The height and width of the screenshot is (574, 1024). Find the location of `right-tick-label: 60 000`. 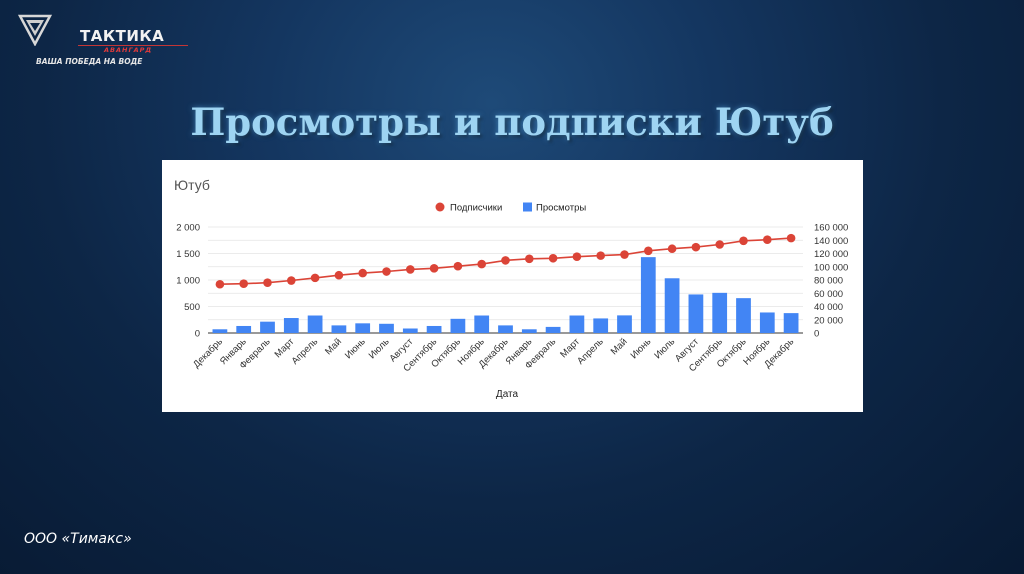

right-tick-label: 60 000 is located at coordinates (828, 294).